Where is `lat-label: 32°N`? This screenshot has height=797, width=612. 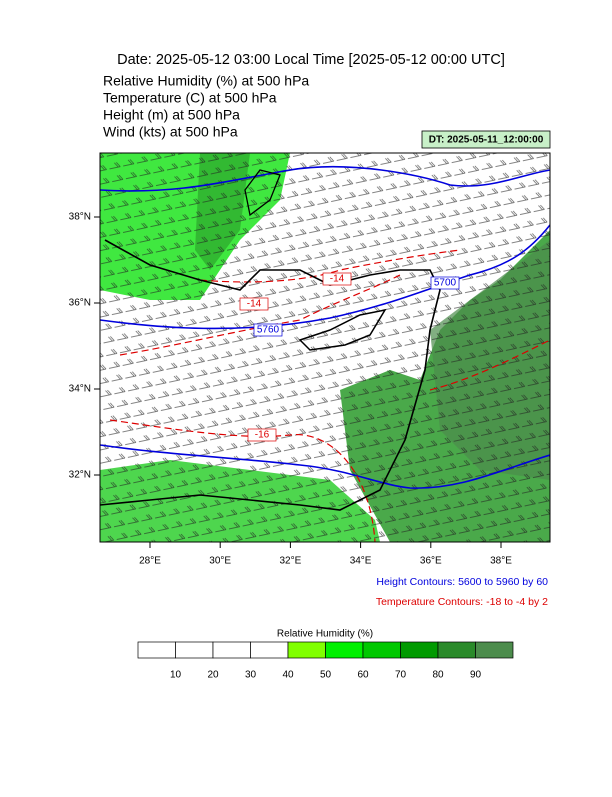 lat-label: 32°N is located at coordinates (80, 475).